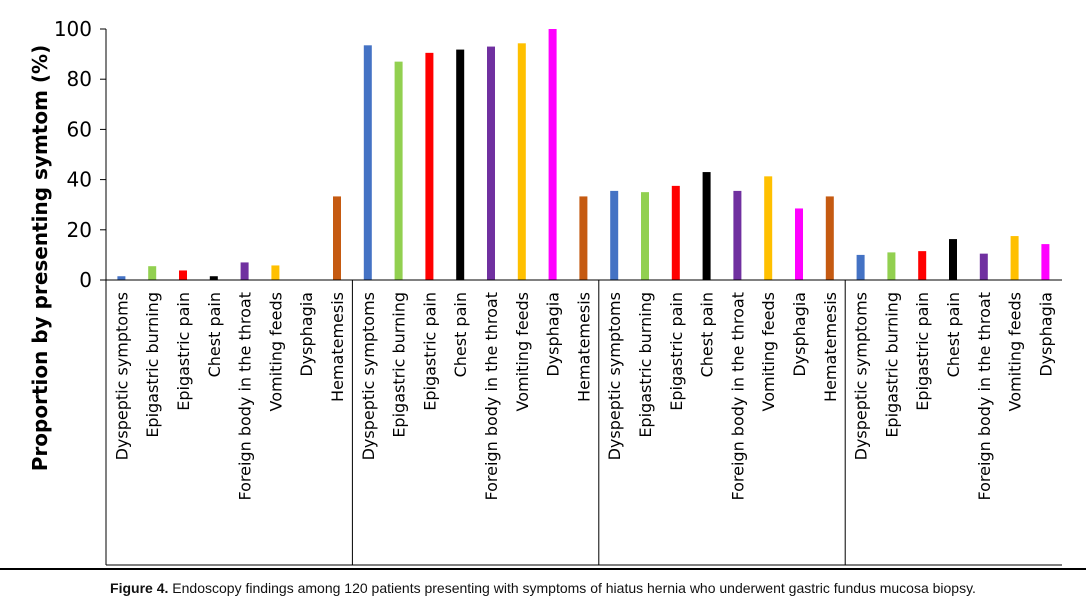 Image resolution: width=1086 pixels, height=606 pixels. I want to click on figure-caption-label: Figure 4., so click(139, 588).